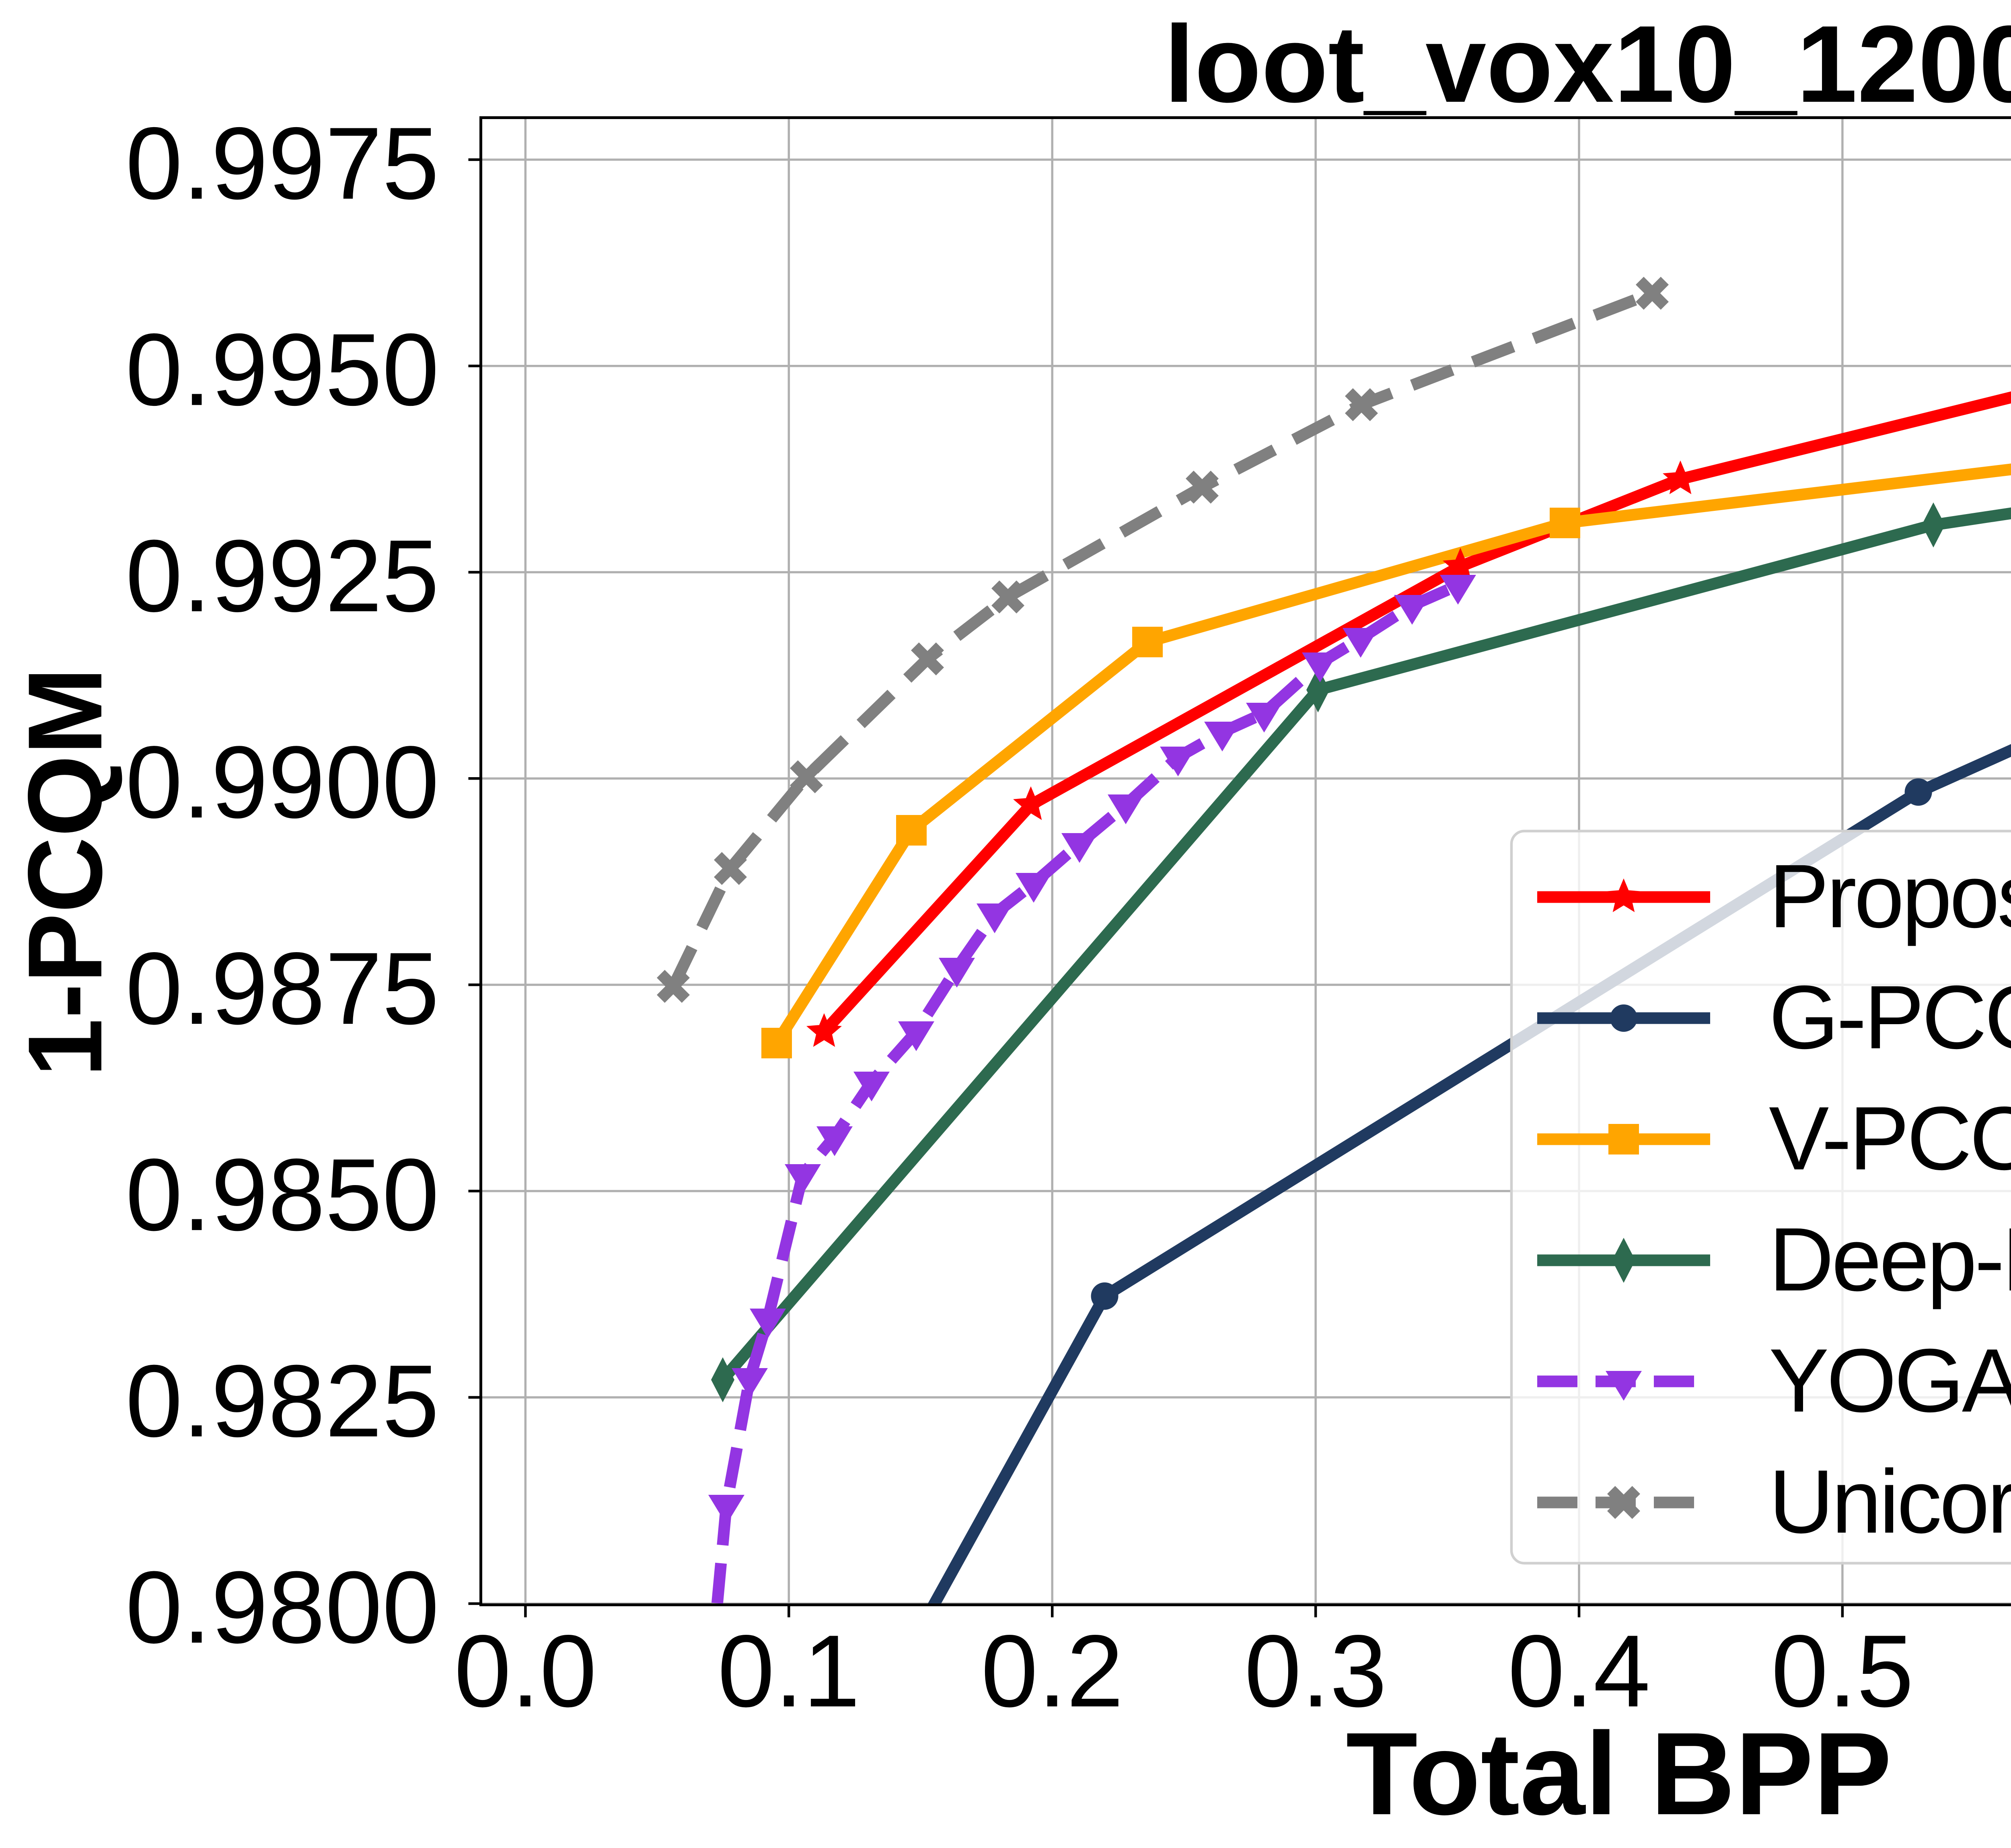 Image resolution: width=2011 pixels, height=1848 pixels. What do you see at coordinates (282, 370) in the screenshot?
I see `svg-text: 0.9950` at bounding box center [282, 370].